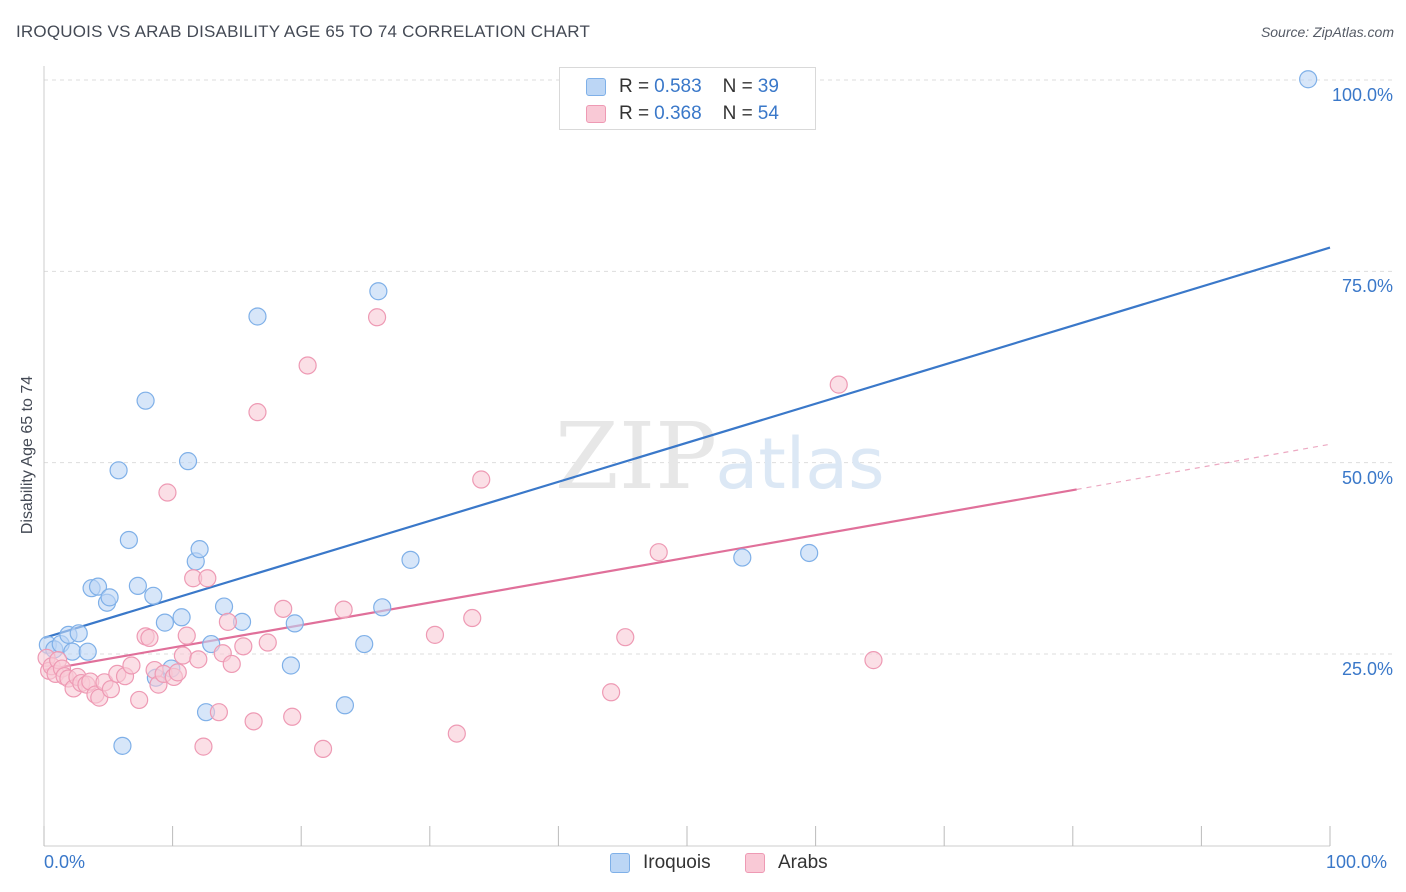 The width and height of the screenshot is (1406, 892). What do you see at coordinates (636, 456) in the screenshot?
I see `watermark-zip: ZIP` at bounding box center [636, 456].